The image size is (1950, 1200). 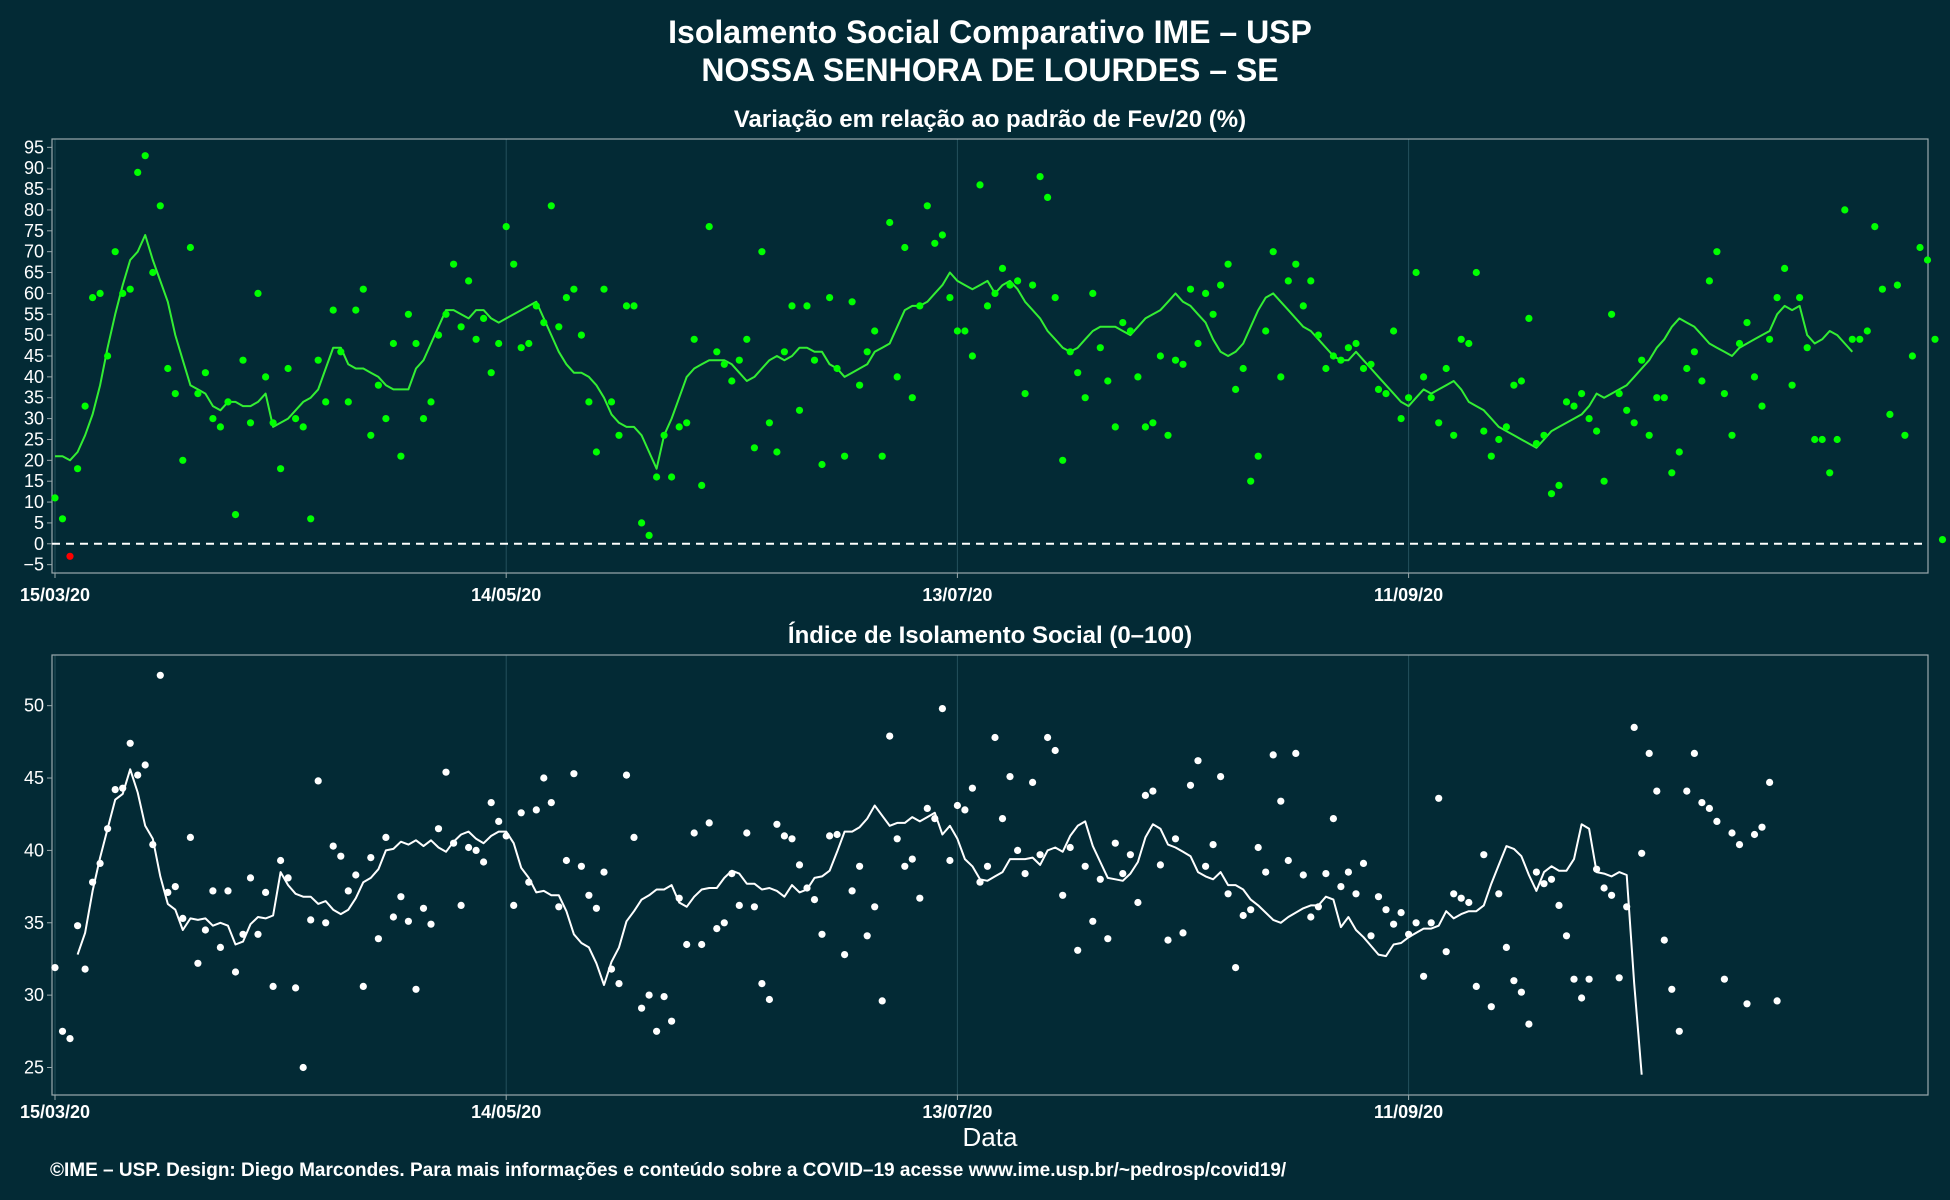 What do you see at coordinates (33, 565) in the screenshot?
I see `variation-y-tick-label: −5` at bounding box center [33, 565].